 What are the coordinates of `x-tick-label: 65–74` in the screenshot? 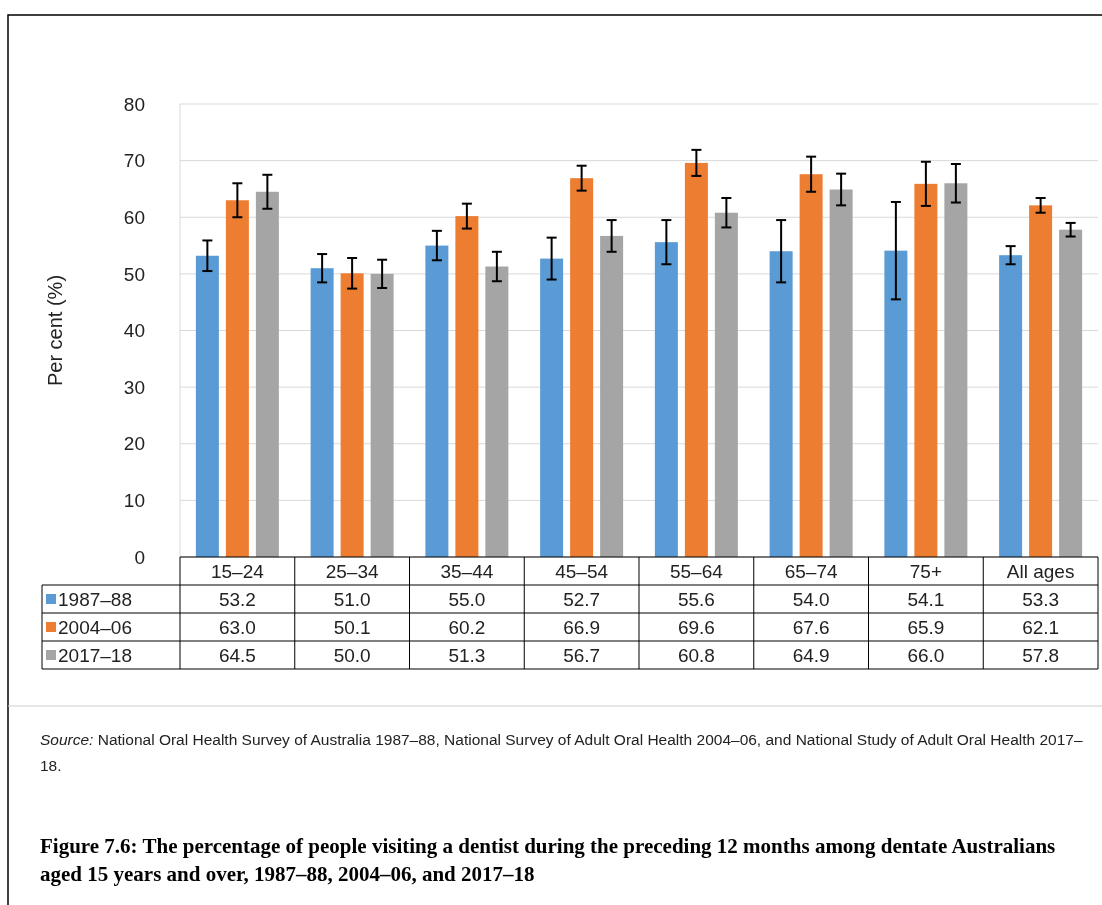 It's located at (811, 571).